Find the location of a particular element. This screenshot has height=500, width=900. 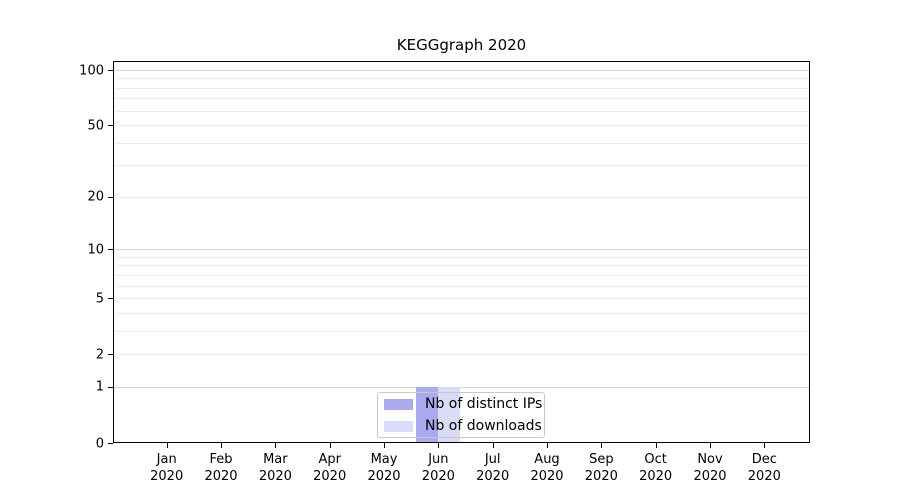

x-tick-label-jul: Jul 2020 is located at coordinates (493, 468).